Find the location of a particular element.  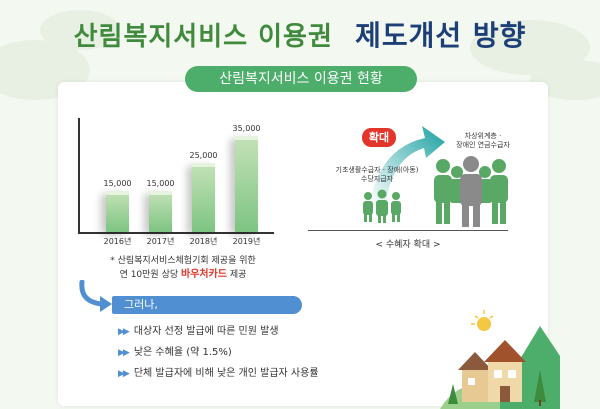

target-label: 차상위계층 · 장애인 연금수급자 is located at coordinates (483, 141).